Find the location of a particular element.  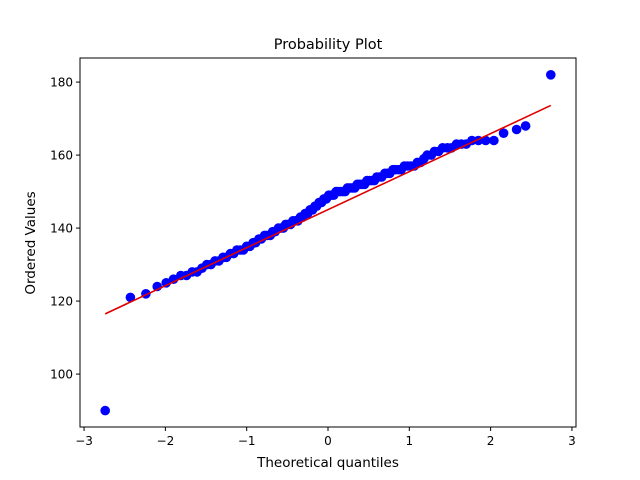

y-tick-label: 180 is located at coordinates (61, 83).